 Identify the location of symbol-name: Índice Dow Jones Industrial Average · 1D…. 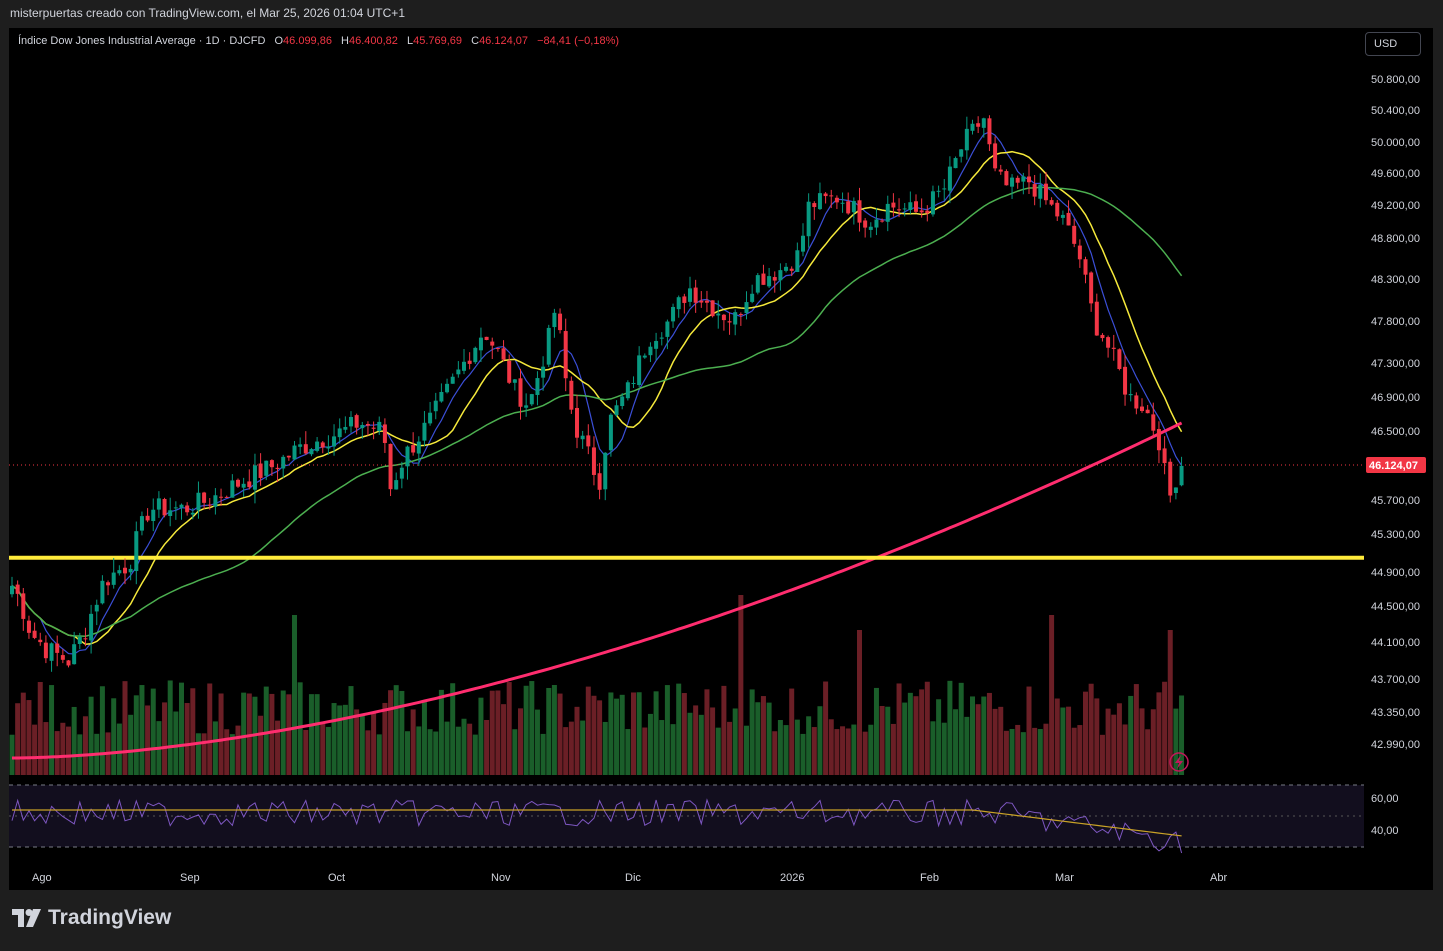
(142, 41).